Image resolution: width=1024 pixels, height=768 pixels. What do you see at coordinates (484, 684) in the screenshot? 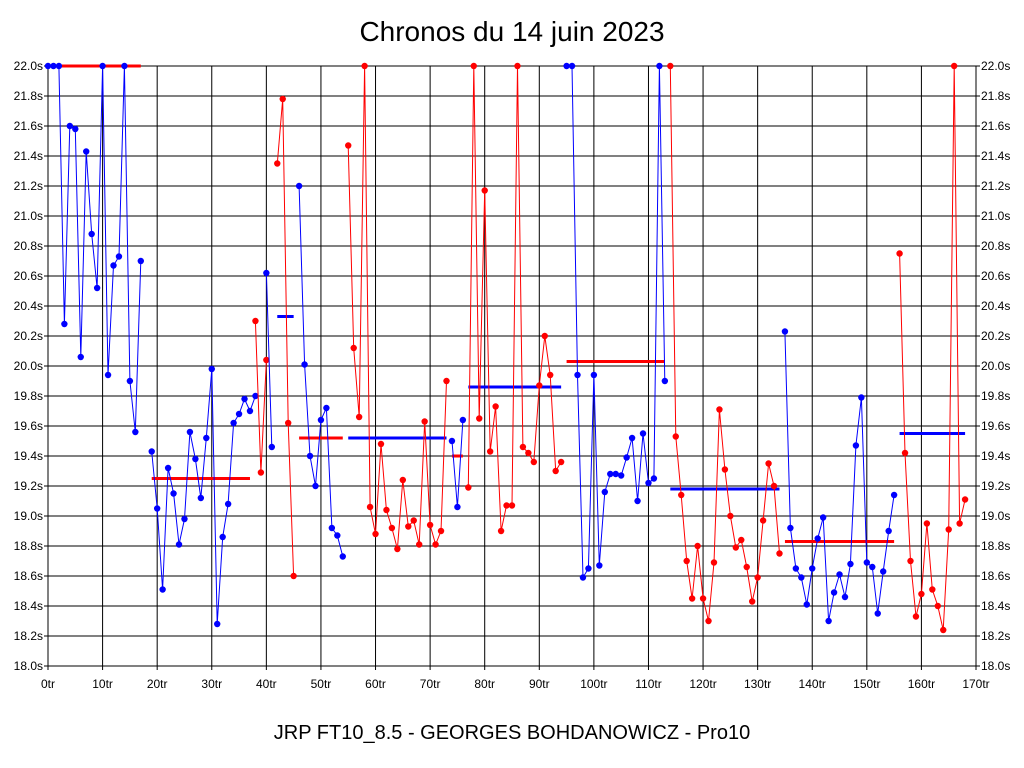
I see `x-tick-label: 80tr` at bounding box center [484, 684].